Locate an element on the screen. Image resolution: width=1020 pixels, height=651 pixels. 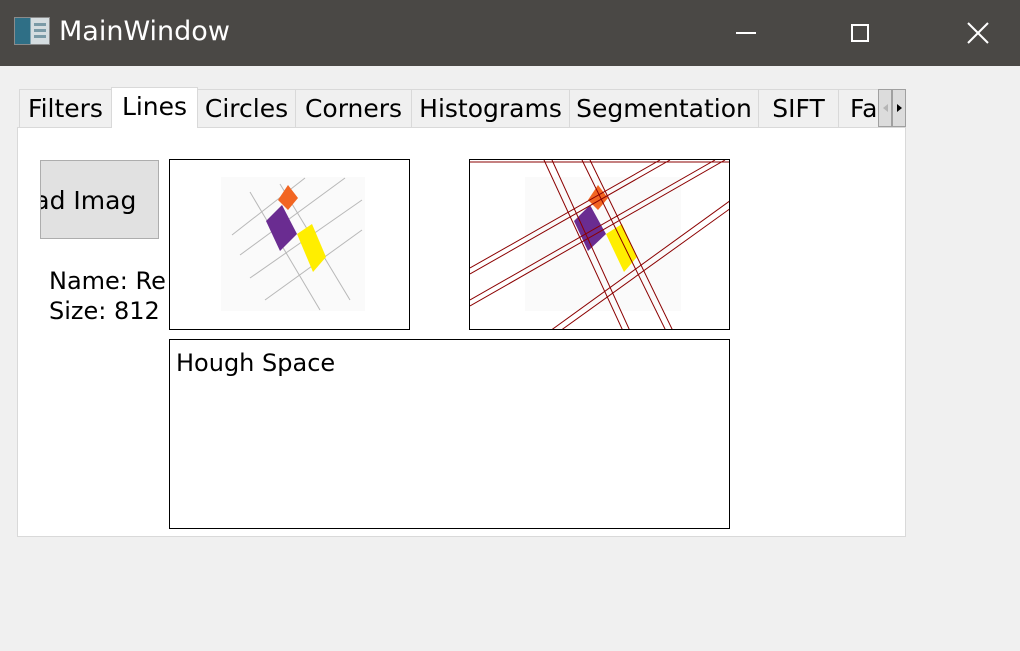
tab-circles: Circles is located at coordinates (246, 108).